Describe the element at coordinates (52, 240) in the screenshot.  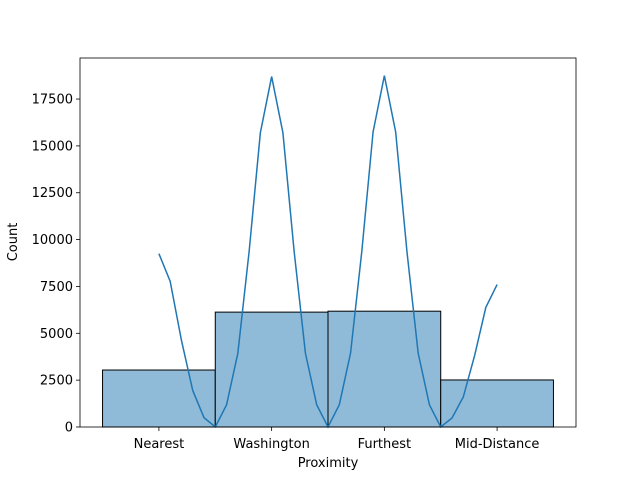
I see `y-tick-label: 10000` at that location.